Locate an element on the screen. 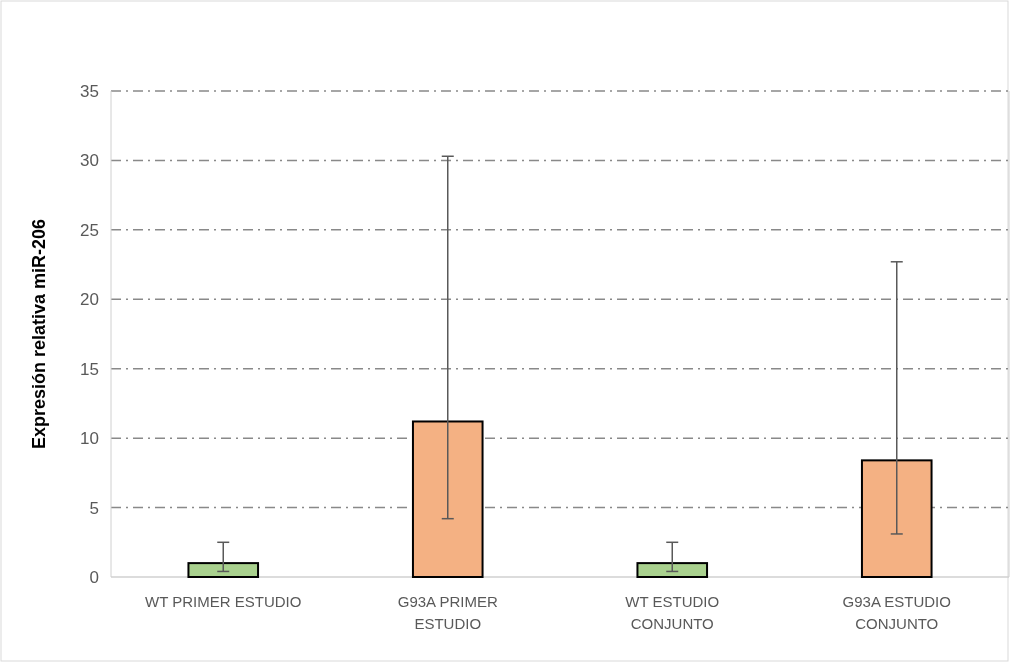  y-tick-label: 5 is located at coordinates (94, 508).